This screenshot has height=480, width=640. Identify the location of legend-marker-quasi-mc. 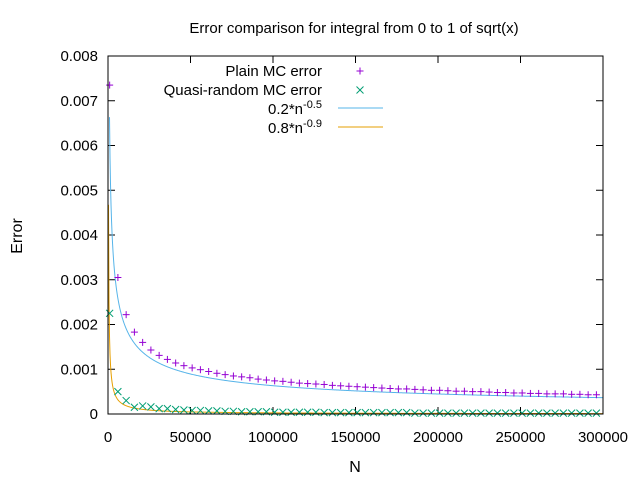
(360, 90).